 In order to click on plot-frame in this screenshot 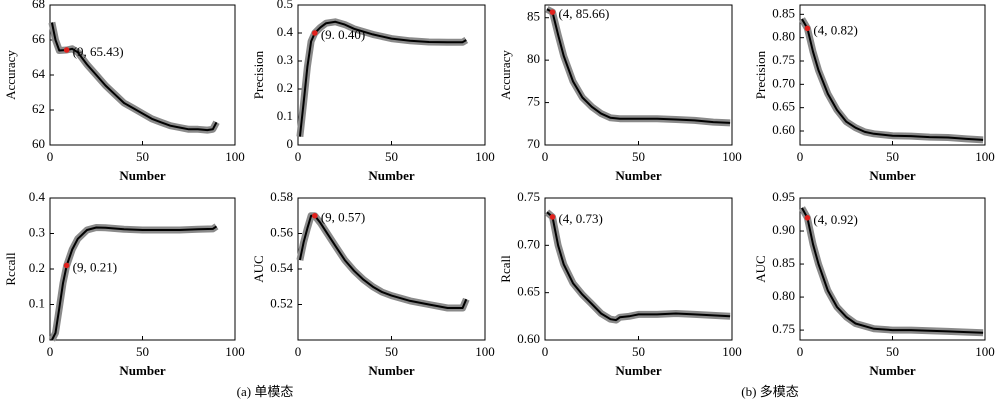, I will do `click(142, 75)`.